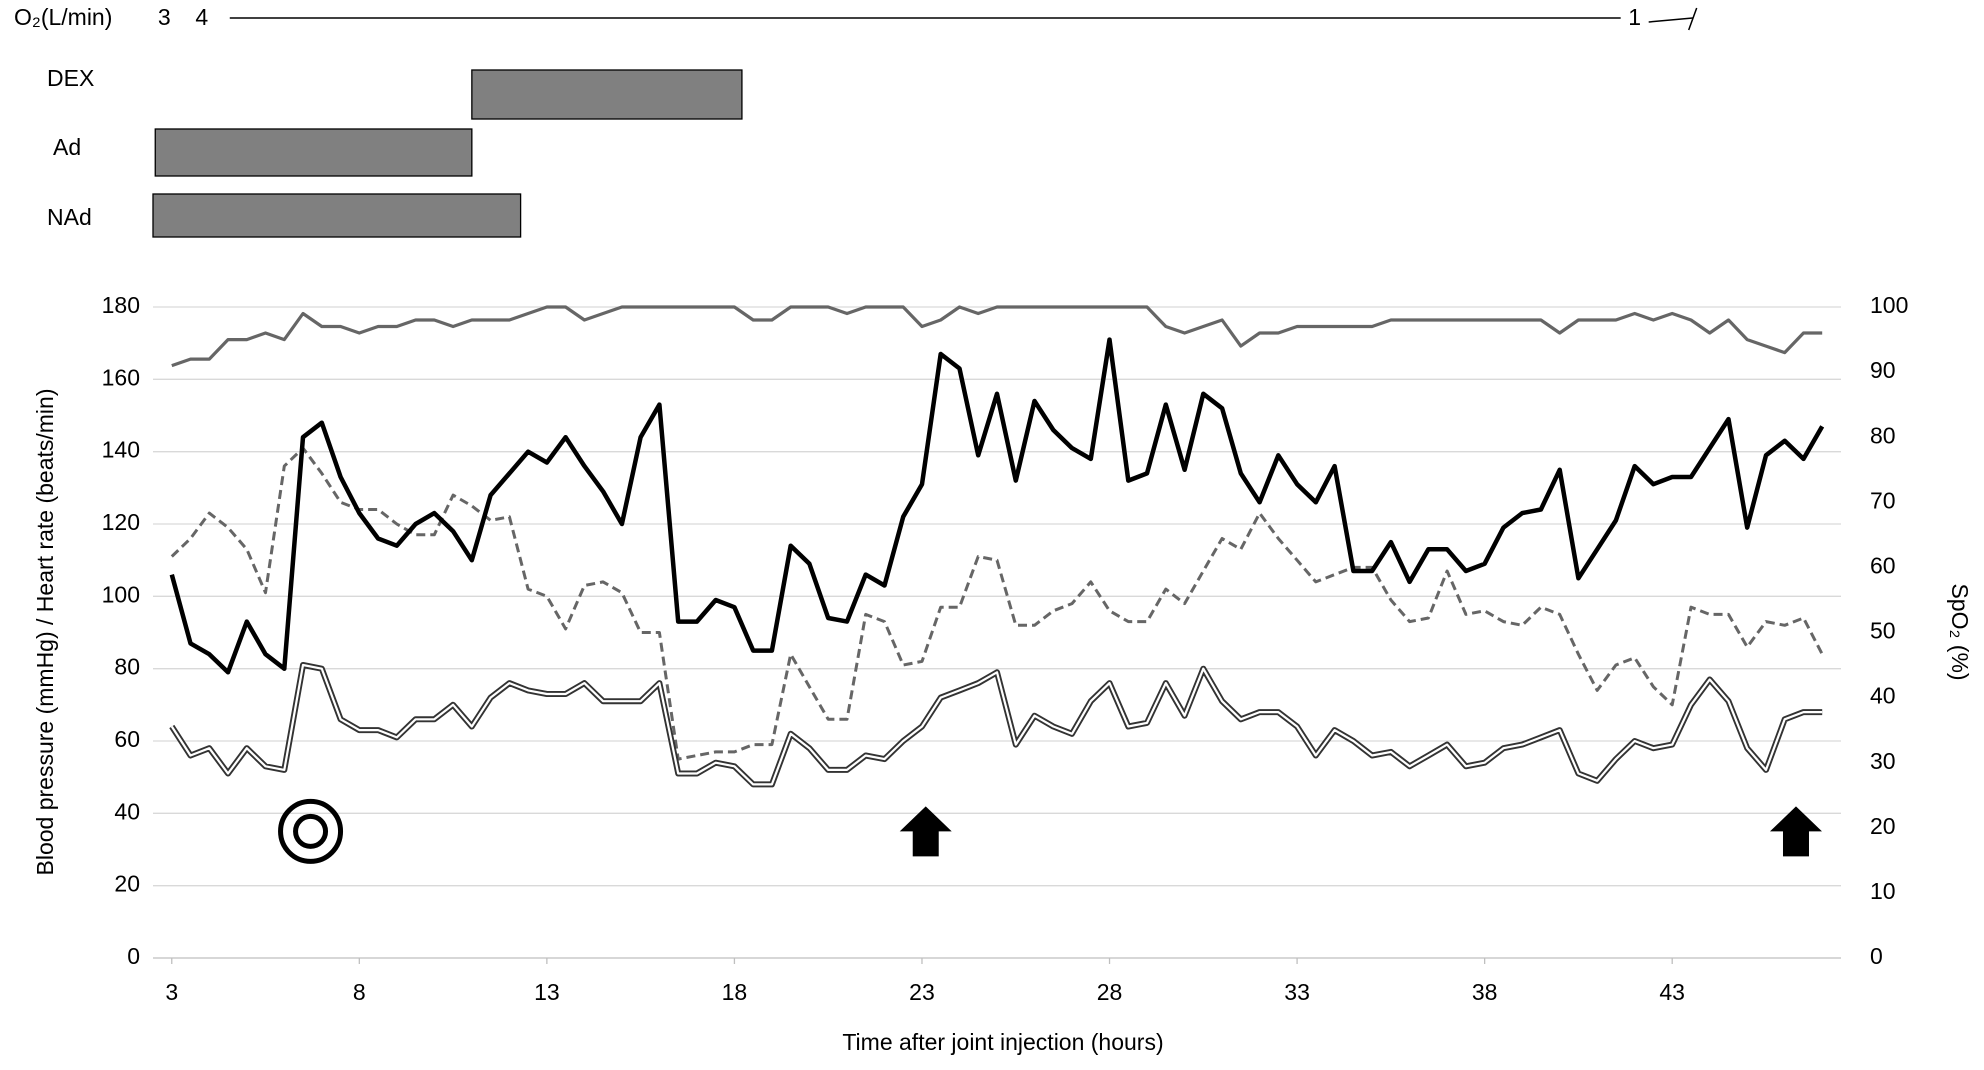 The height and width of the screenshot is (1070, 1984). I want to click on y2-tick-label: 0, so click(1876, 956).